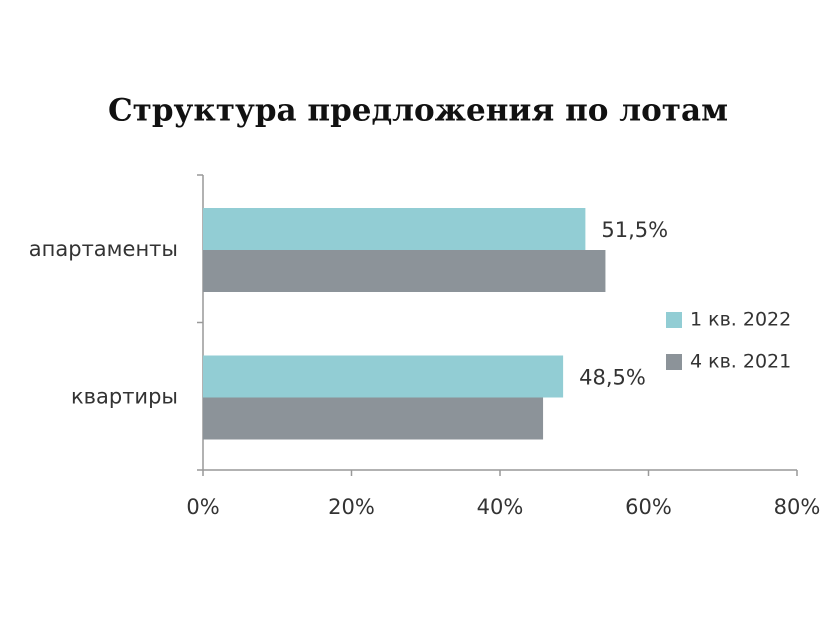 The width and height of the screenshot is (840, 630). Describe the element at coordinates (351, 507) in the screenshot. I see `x-tick-label: 20%` at that location.